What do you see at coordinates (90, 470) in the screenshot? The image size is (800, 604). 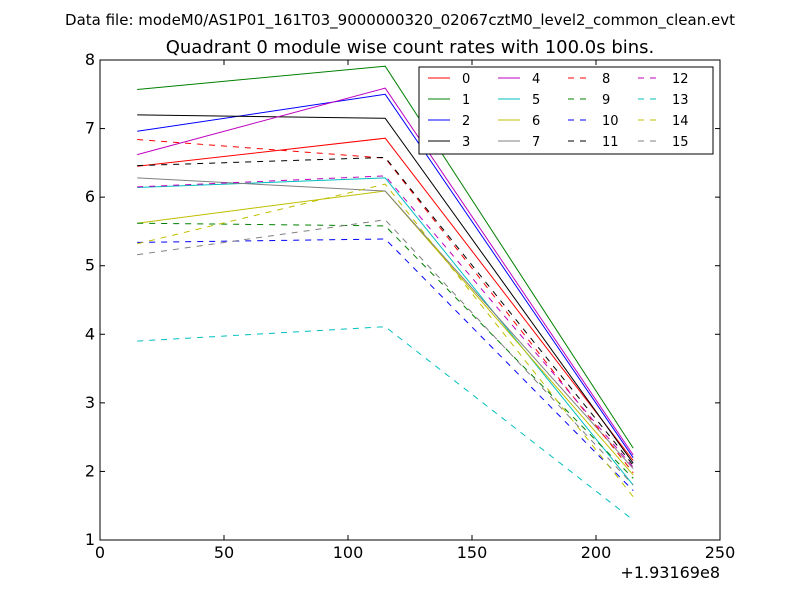 I see `y-tick-label: 2` at bounding box center [90, 470].